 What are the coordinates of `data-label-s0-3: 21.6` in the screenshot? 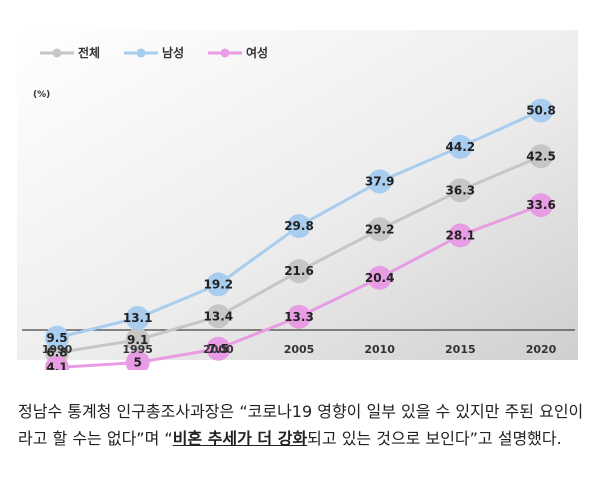 It's located at (299, 271).